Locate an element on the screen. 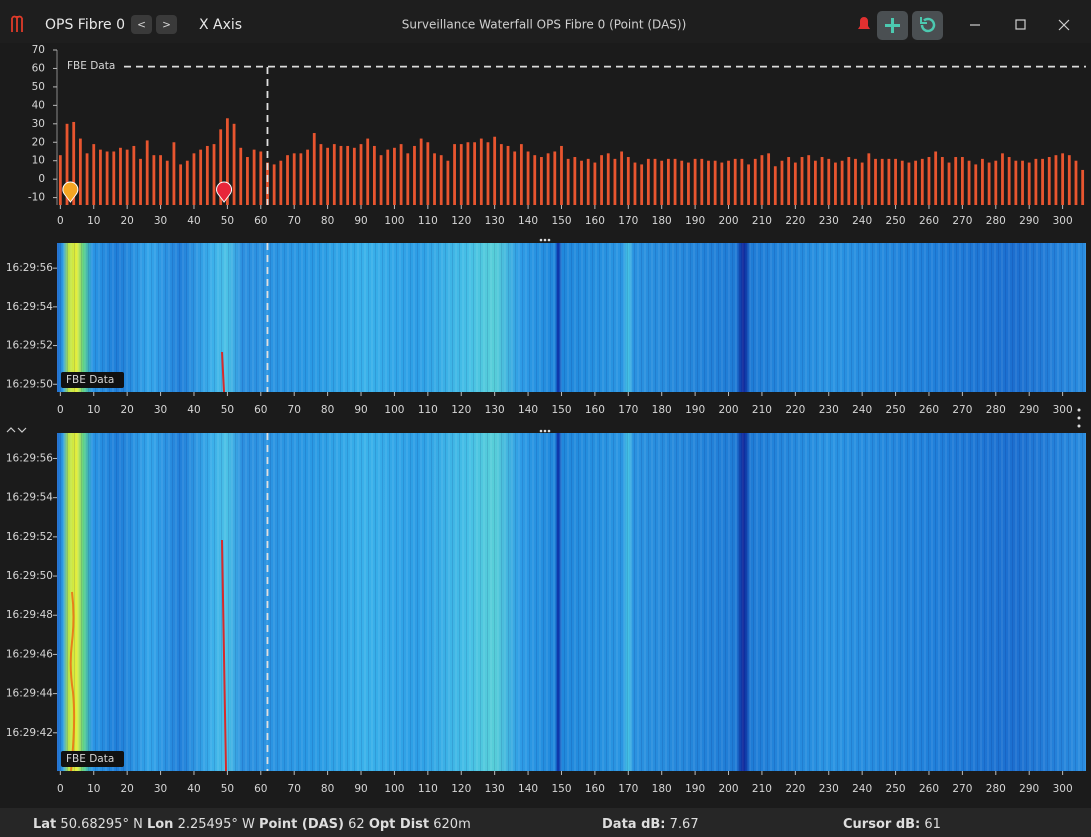 This screenshot has width=1091, height=837. x-tick-label: 90 is located at coordinates (360, 789).